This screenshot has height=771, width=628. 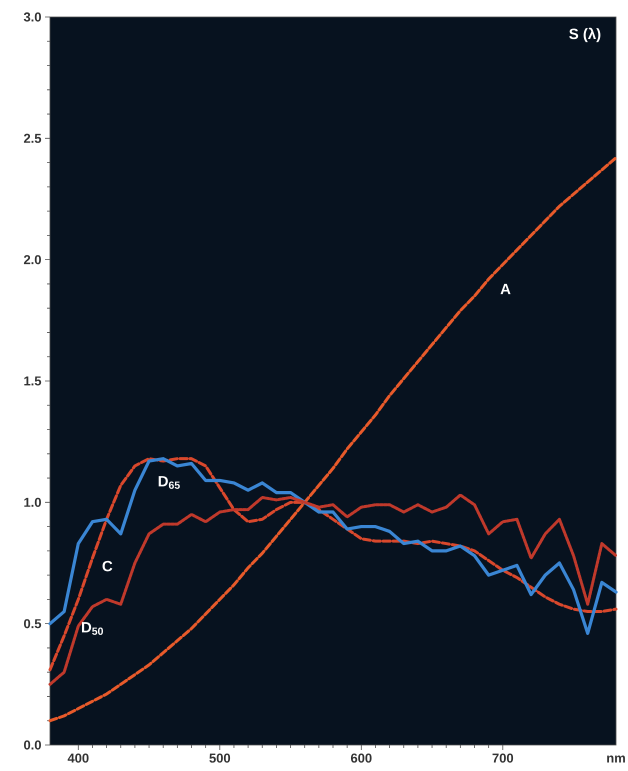 I want to click on series-label: A, so click(x=505, y=289).